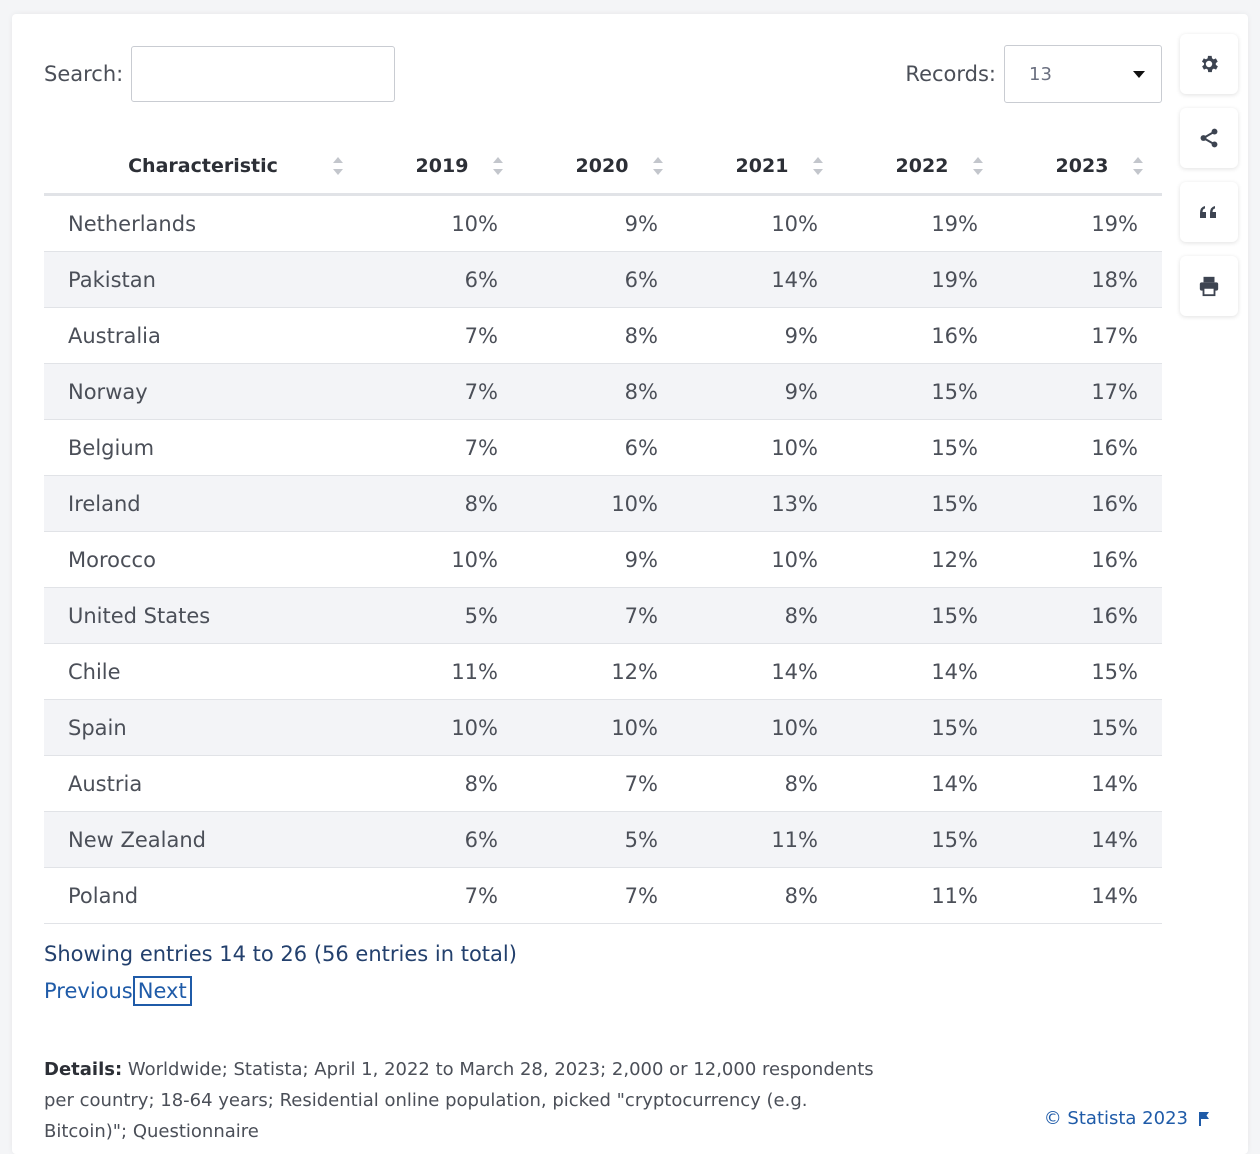 This screenshot has width=1260, height=1154. I want to click on row-characteristic: Belgium, so click(203, 447).